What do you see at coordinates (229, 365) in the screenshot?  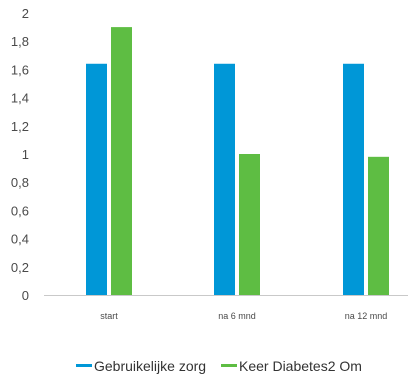 I see `legend-swatch-keer-diabetes2-om` at bounding box center [229, 365].